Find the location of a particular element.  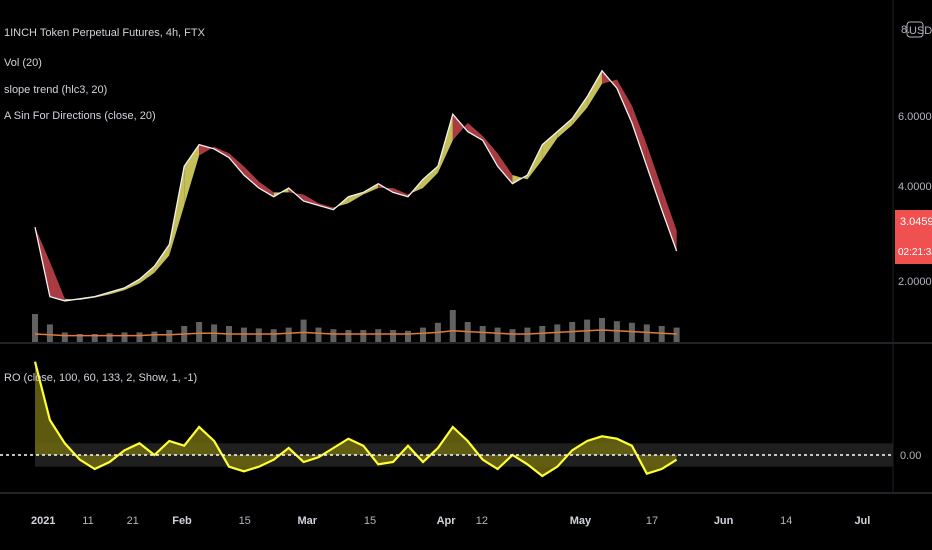

currency-label: USD is located at coordinates (920, 31).